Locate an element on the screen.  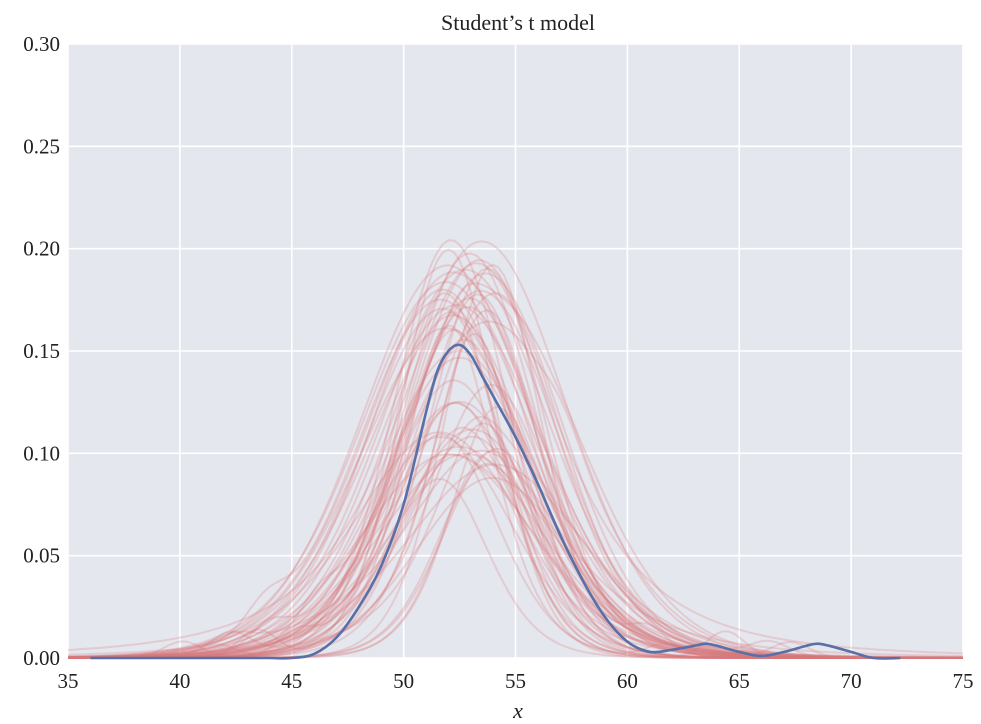
x-tick-label: 45 is located at coordinates (291, 681).